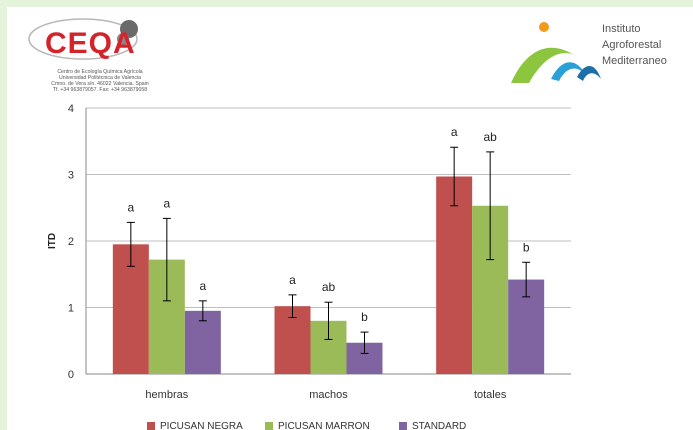 This screenshot has width=693, height=430. I want to click on legend-item: PICUSAN MARRON, so click(317, 425).